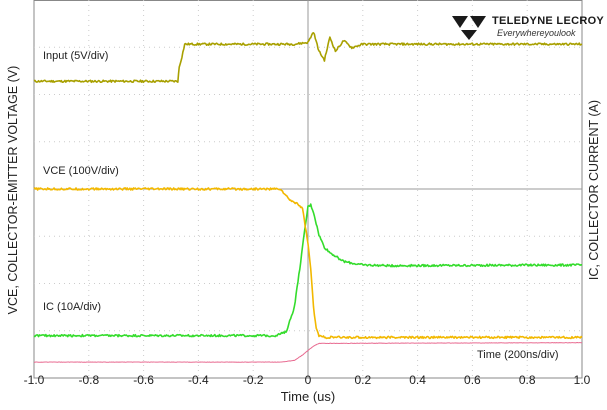  What do you see at coordinates (594, 190) in the screenshot?
I see `y-axis-right-label: IC, COLLECTOR CURRENT (A)` at bounding box center [594, 190].